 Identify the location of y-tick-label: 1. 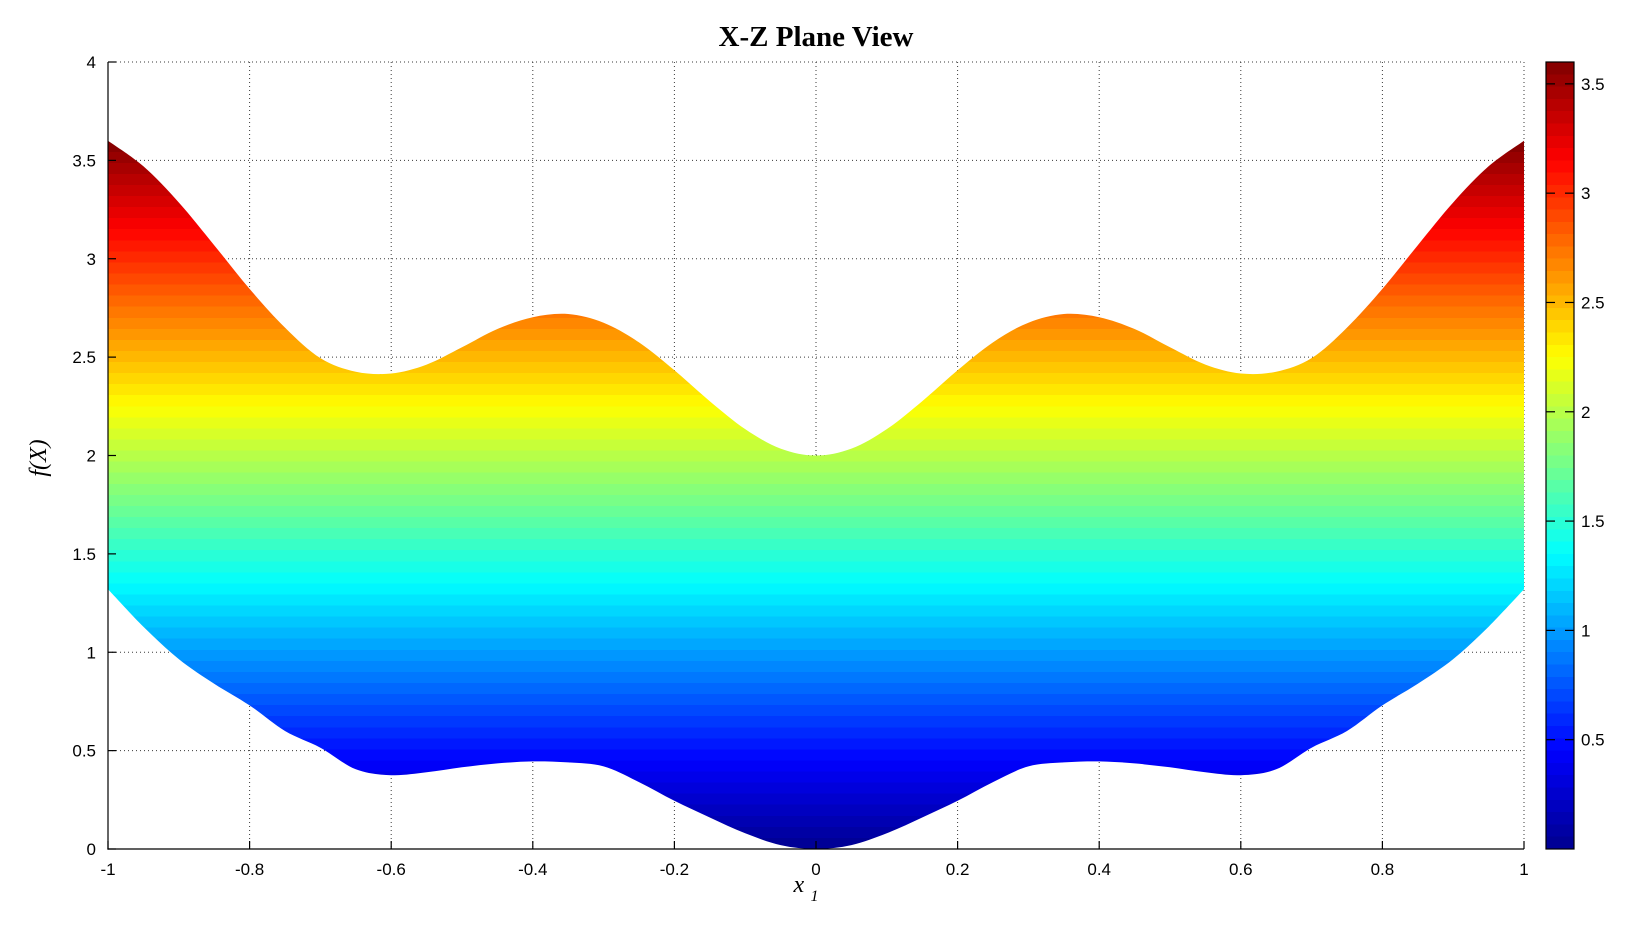
(91, 652).